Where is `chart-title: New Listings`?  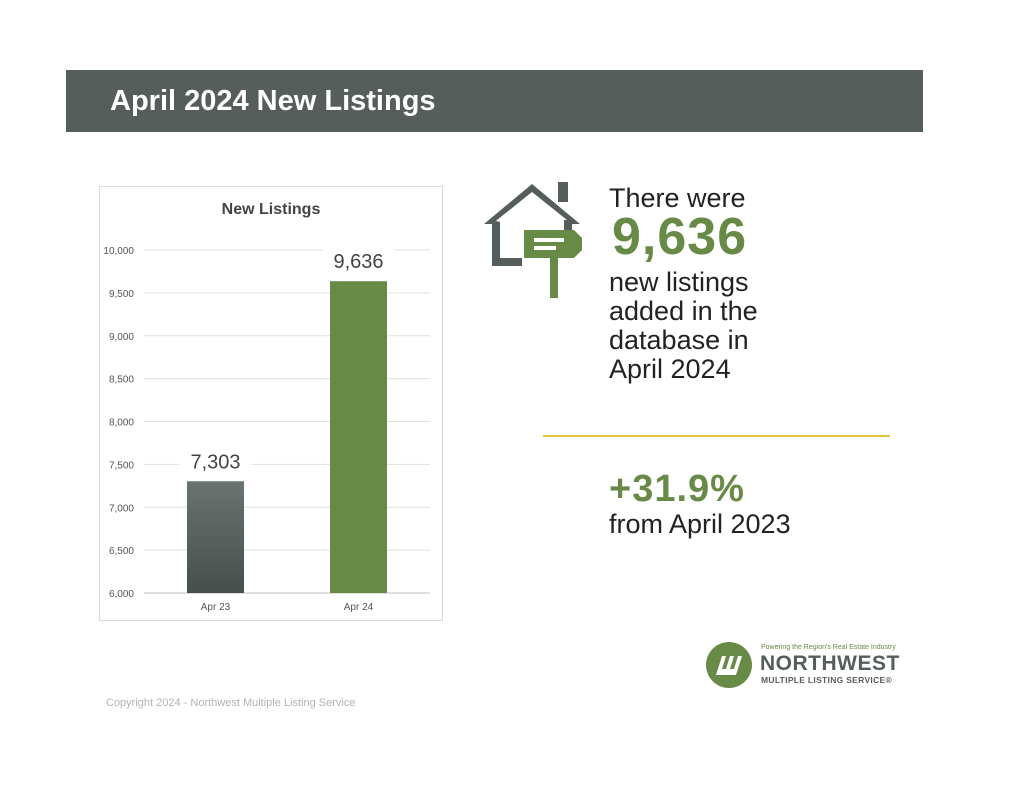 chart-title: New Listings is located at coordinates (271, 209).